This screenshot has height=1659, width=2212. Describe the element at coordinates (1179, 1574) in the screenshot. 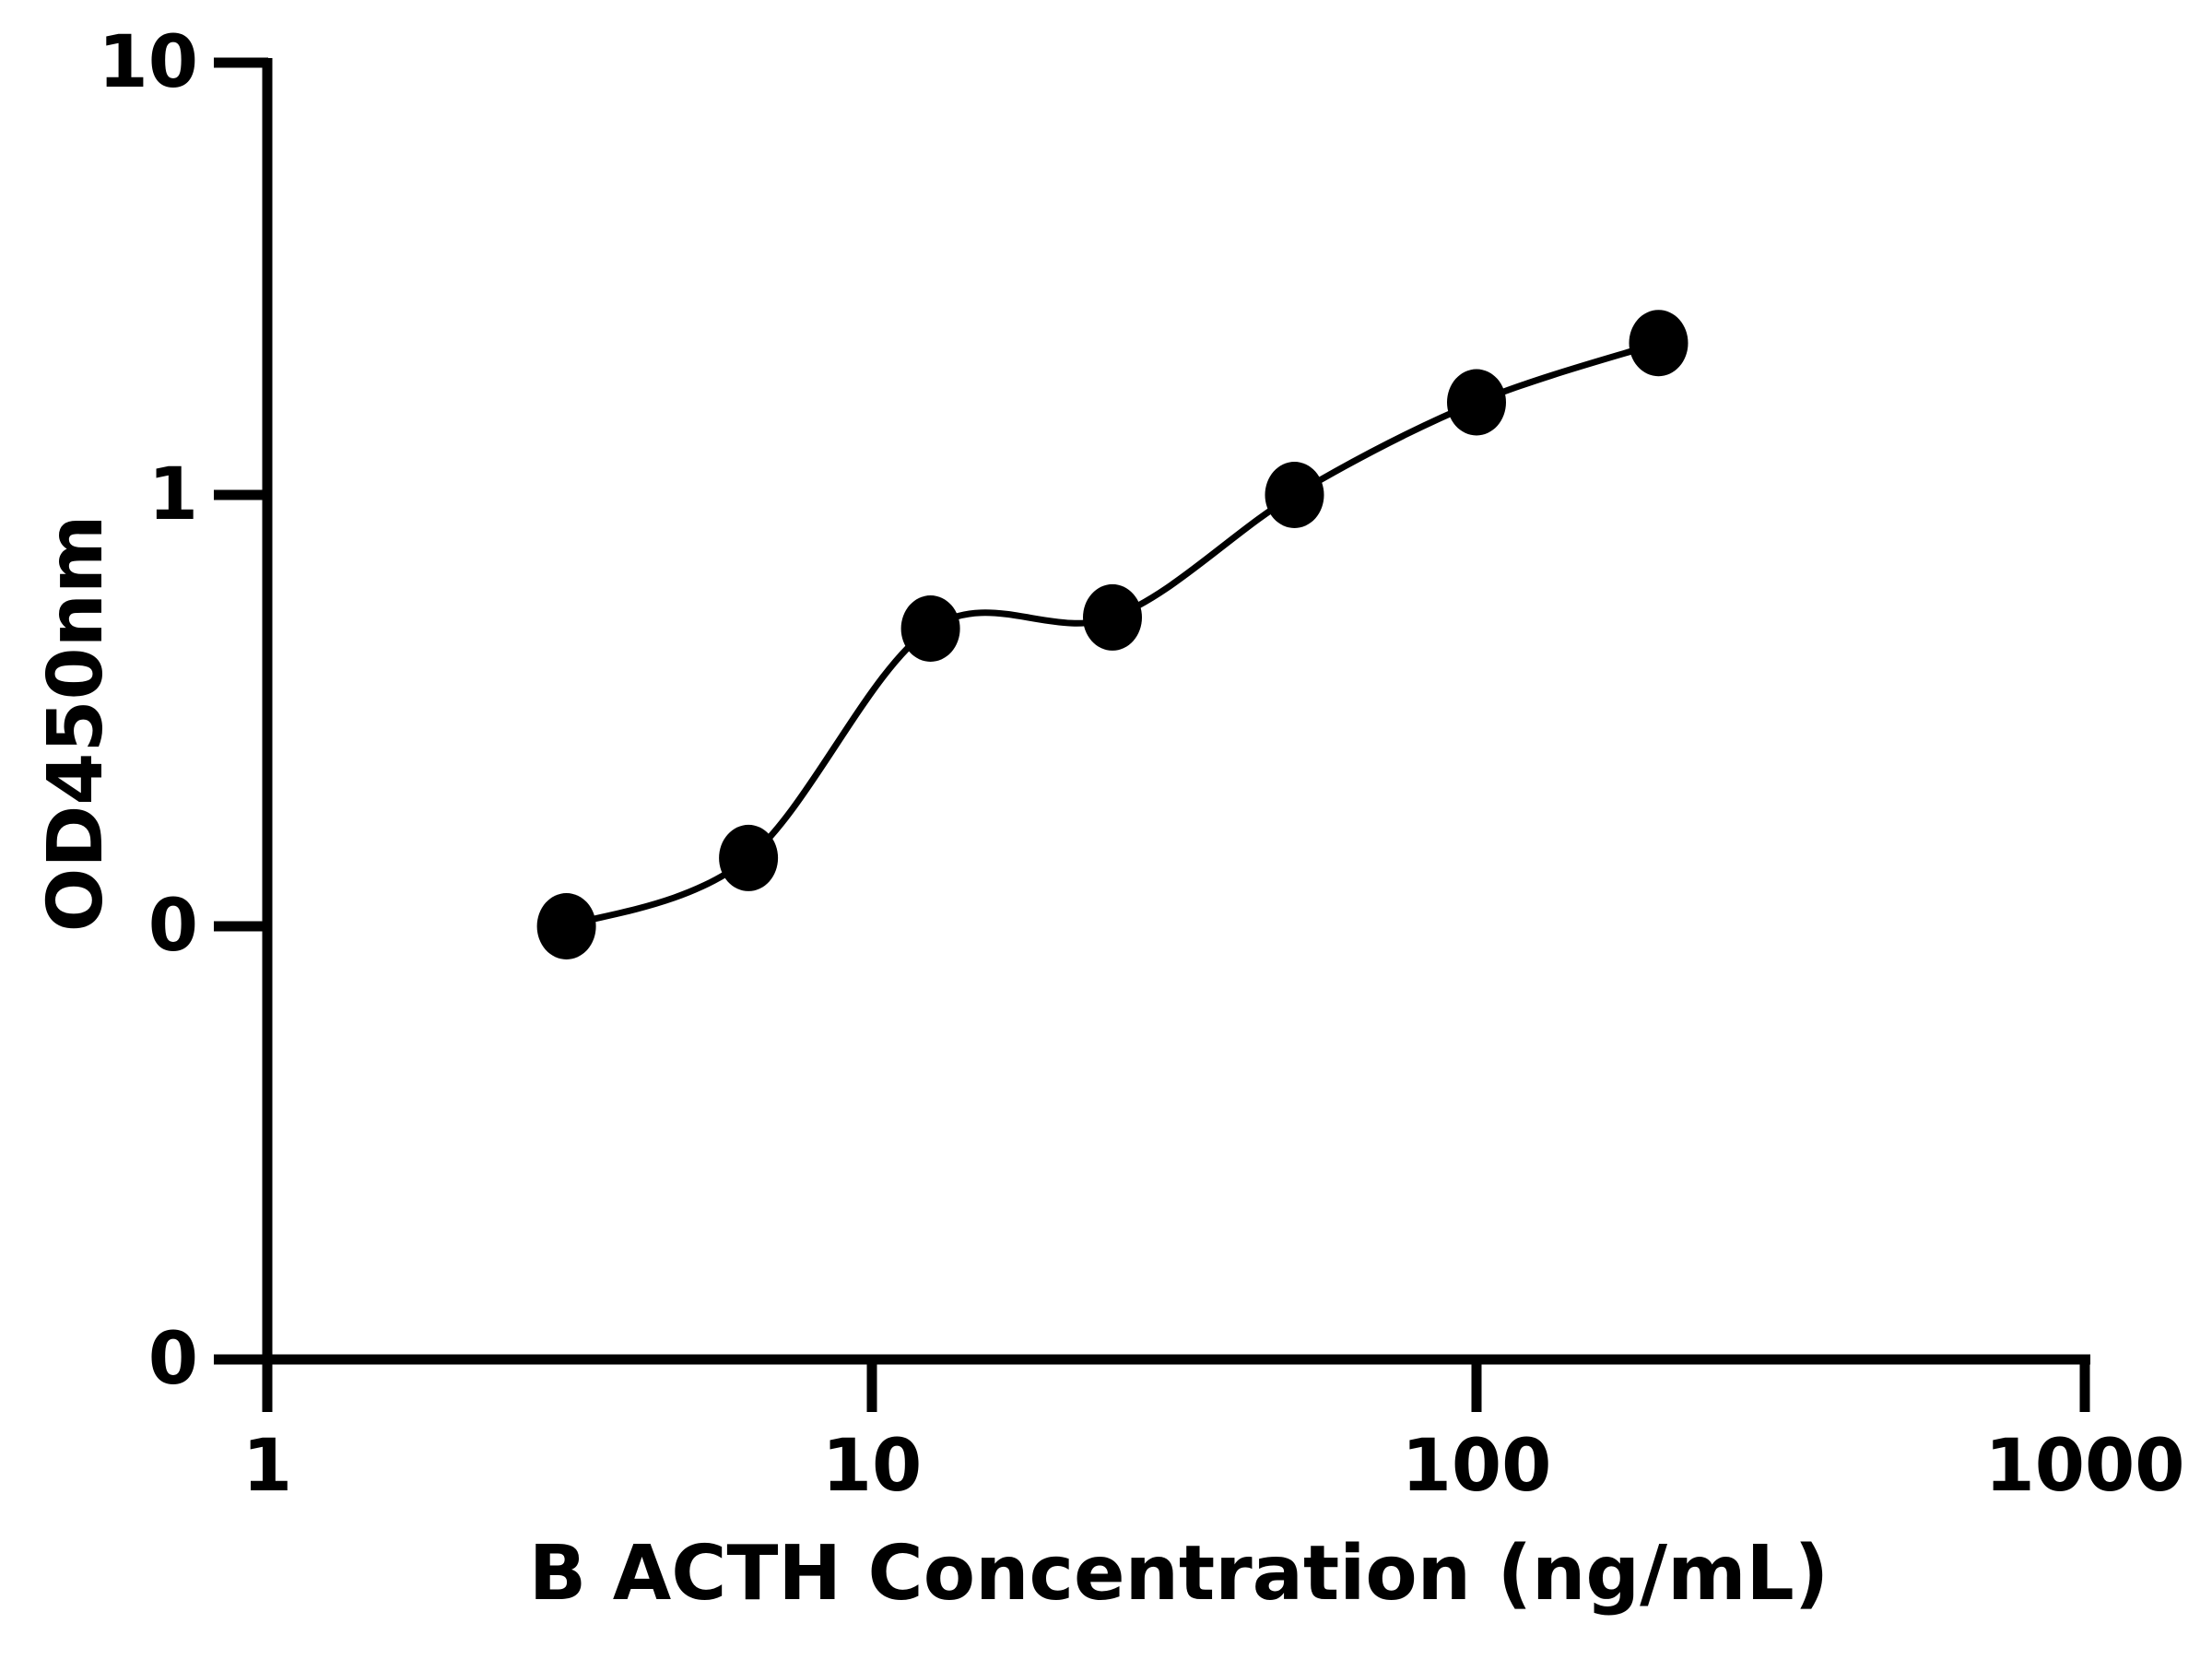

I see `x-axis-title: B ACTH Concentration (ng/mL)` at that location.